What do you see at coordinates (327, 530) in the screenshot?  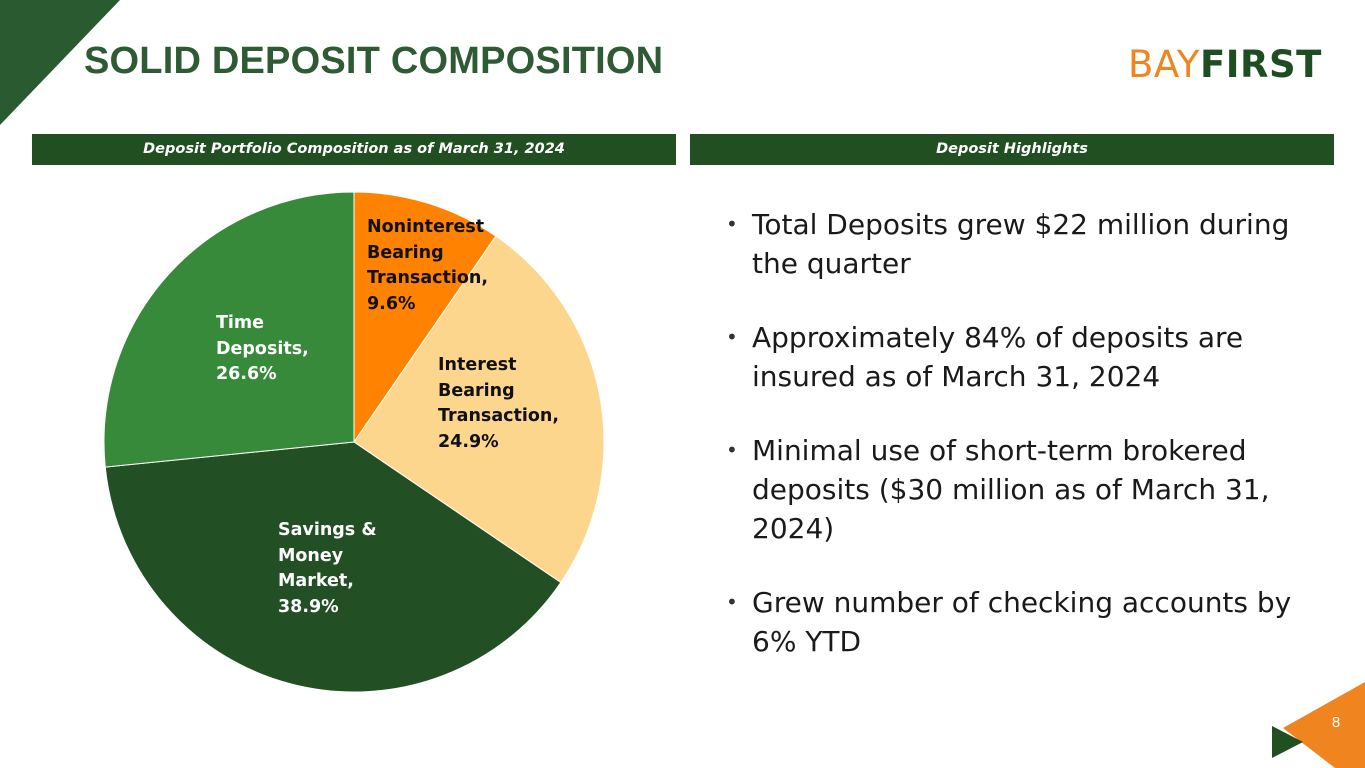 I see `pie-label-line: Savings &` at bounding box center [327, 530].